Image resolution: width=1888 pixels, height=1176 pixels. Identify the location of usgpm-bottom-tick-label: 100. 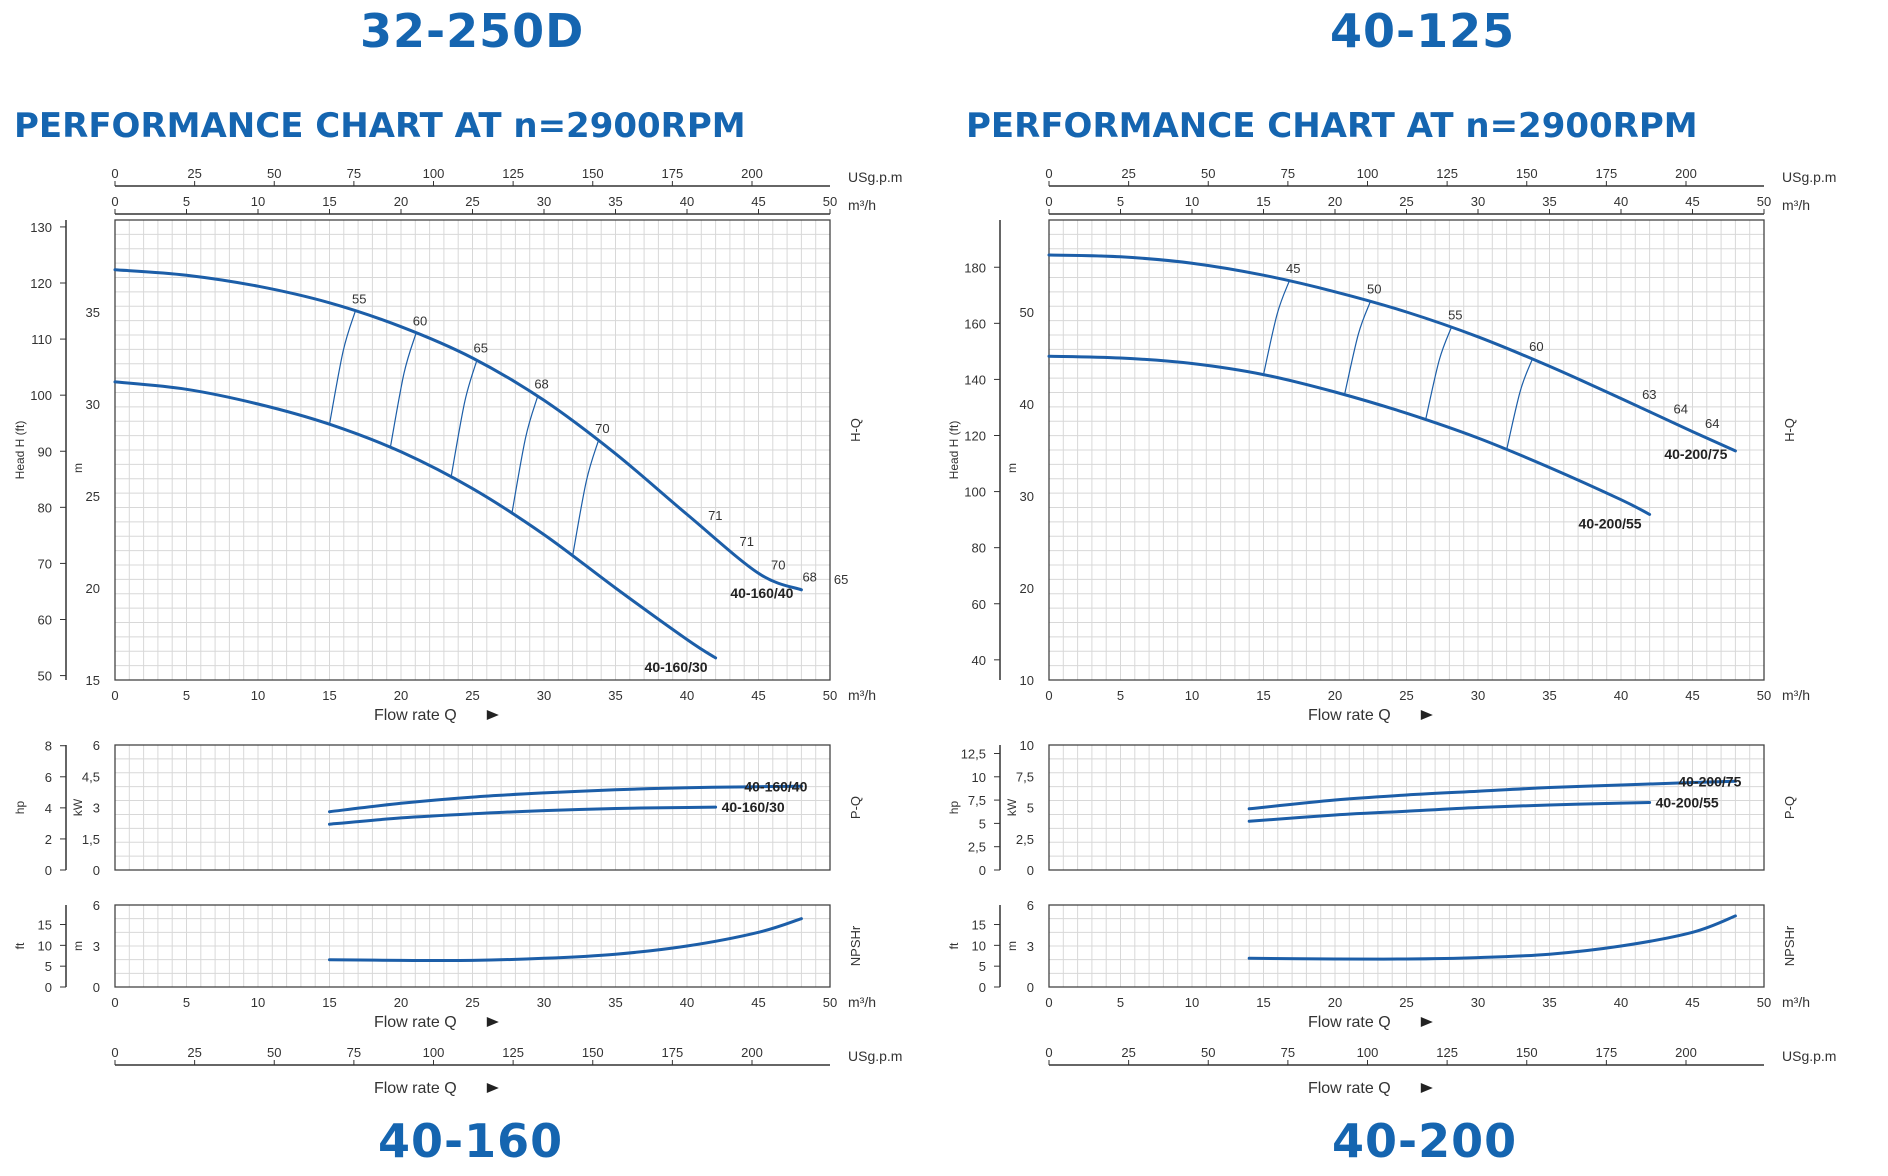
(434, 1052).